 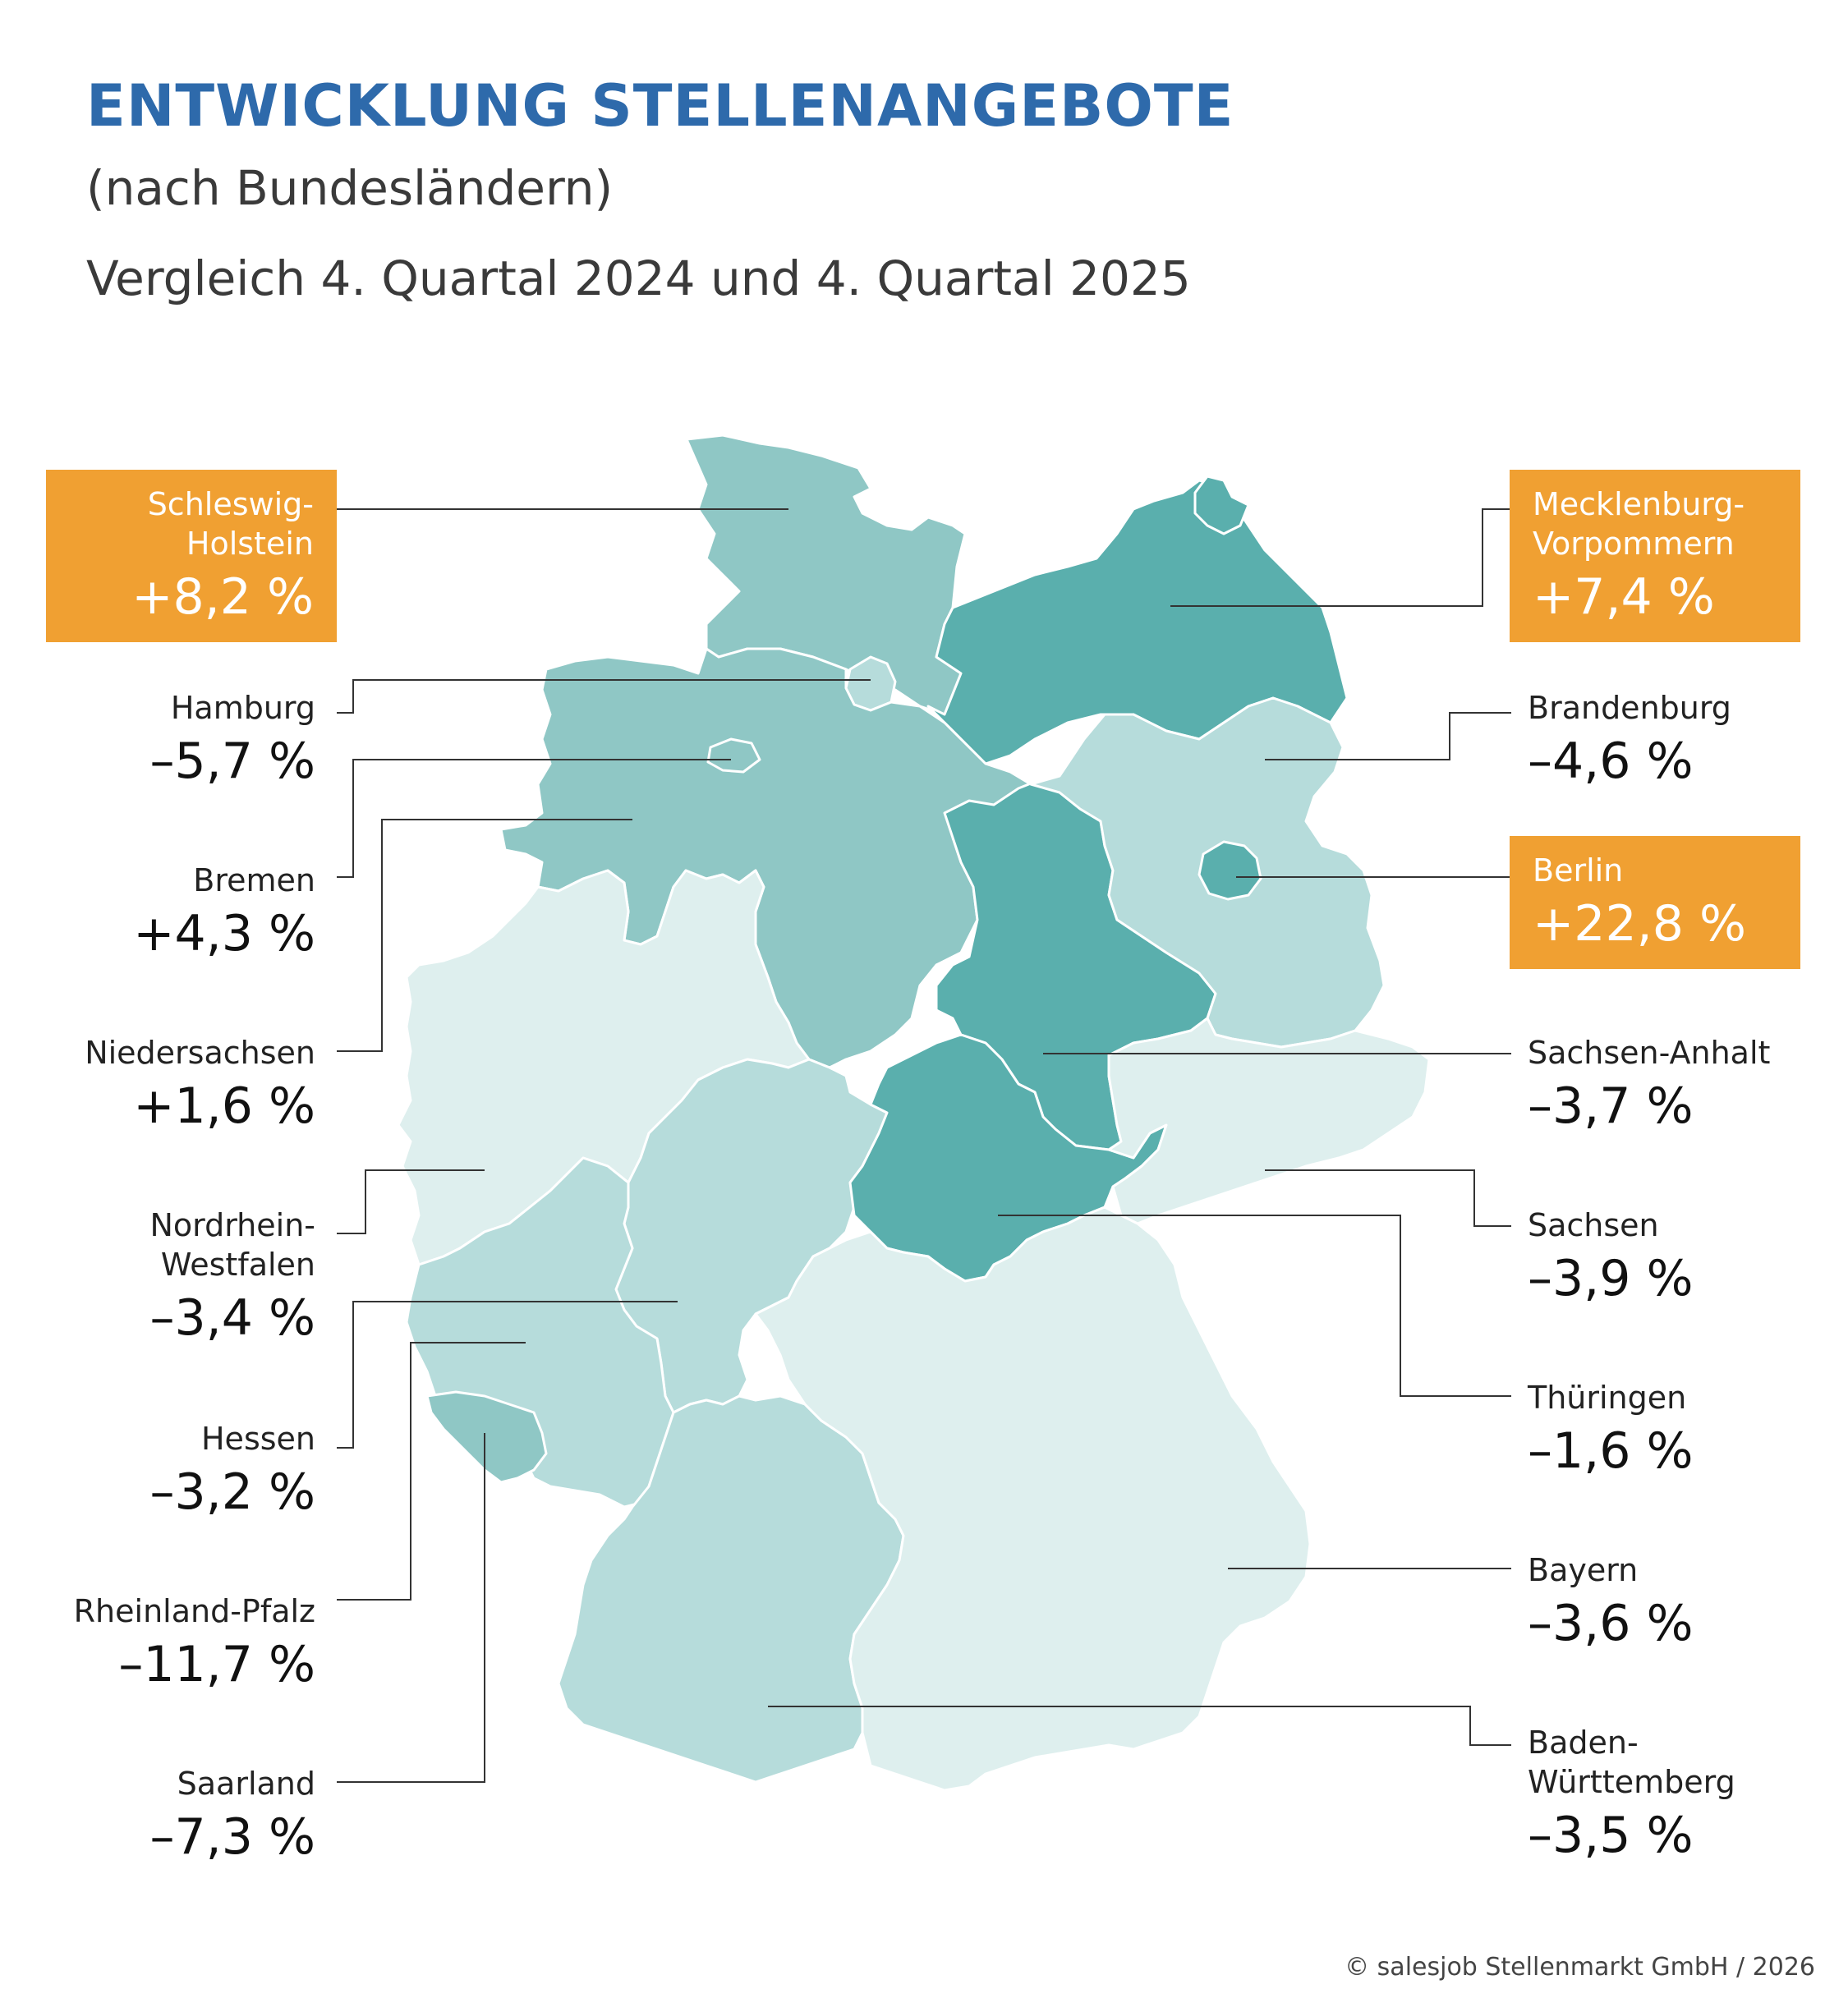 I want to click on state-value: –3,7 %, so click(x=1611, y=1106).